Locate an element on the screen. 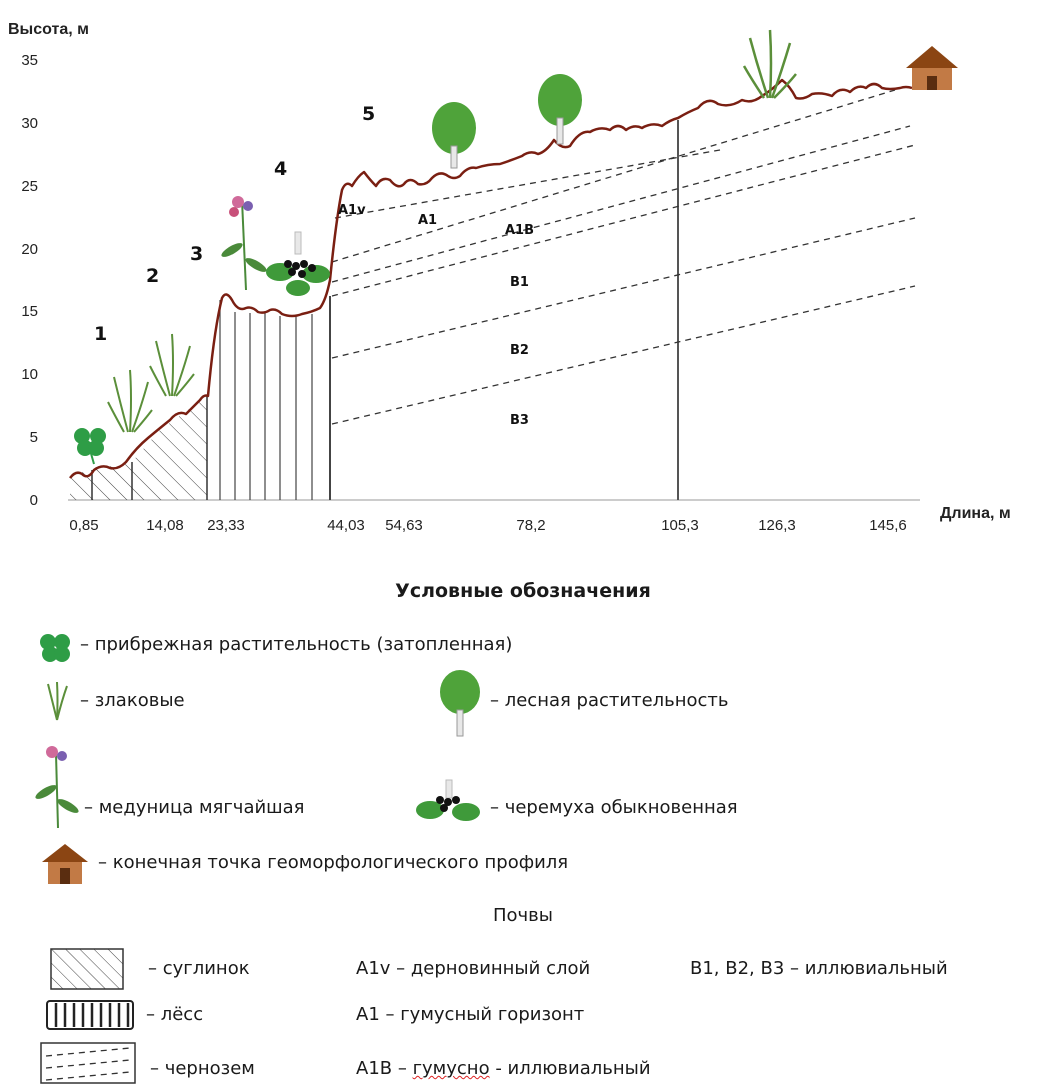 This screenshot has width=1046, height=1089. y-tick: 10 is located at coordinates (29, 374).